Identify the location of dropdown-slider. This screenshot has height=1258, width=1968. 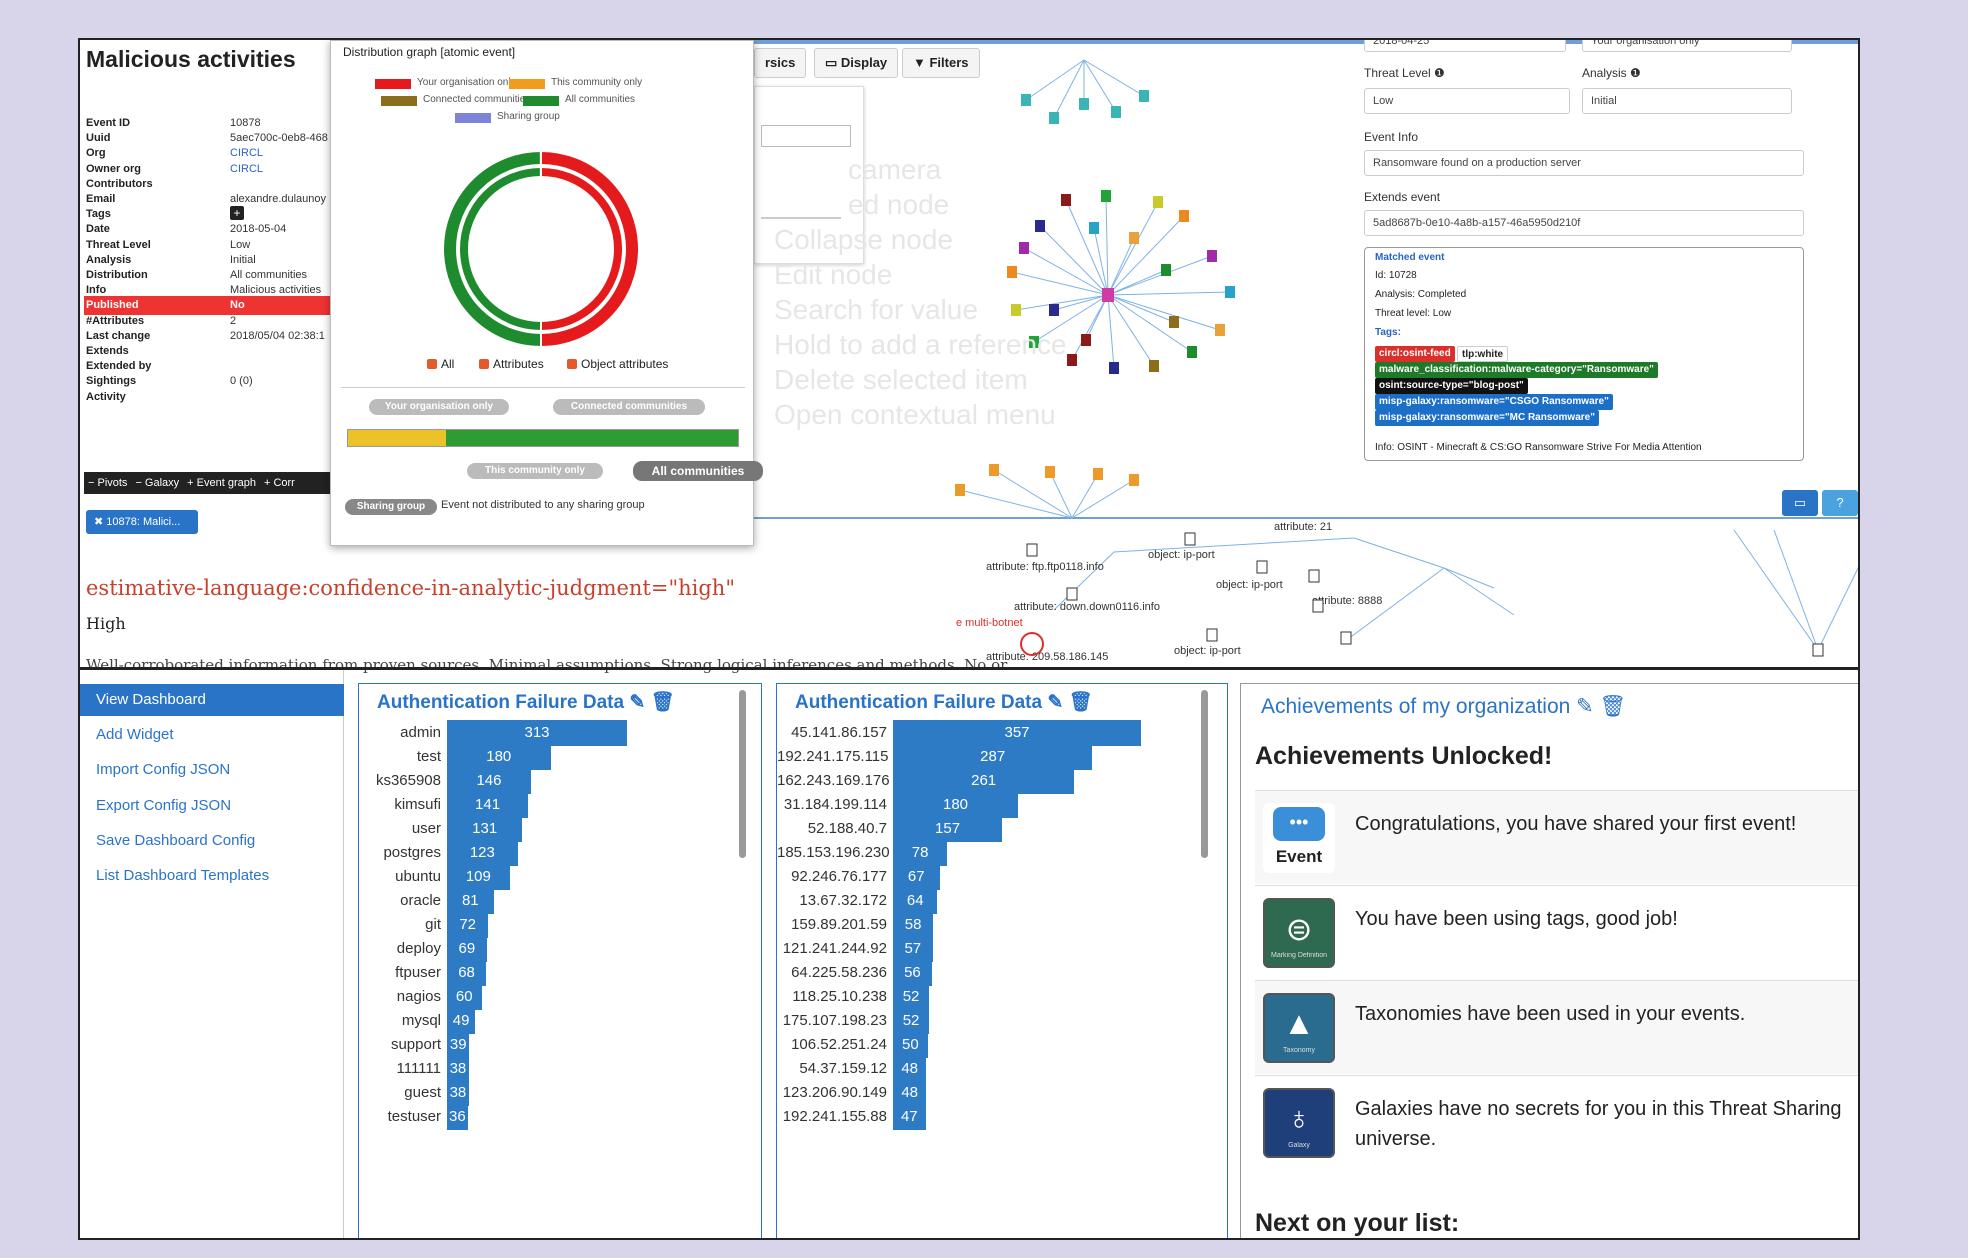
(801, 218).